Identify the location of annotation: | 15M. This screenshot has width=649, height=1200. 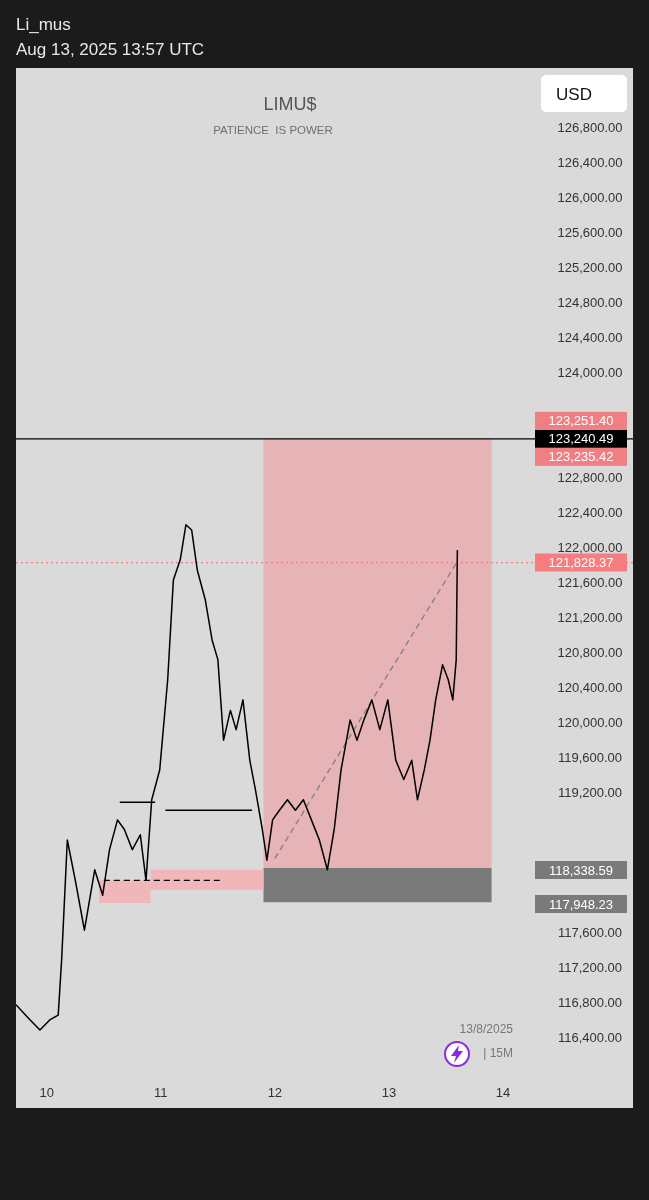
(498, 1053).